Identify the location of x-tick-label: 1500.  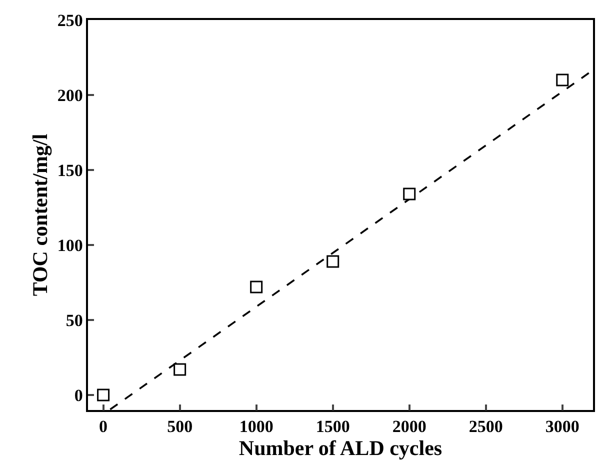
(333, 426).